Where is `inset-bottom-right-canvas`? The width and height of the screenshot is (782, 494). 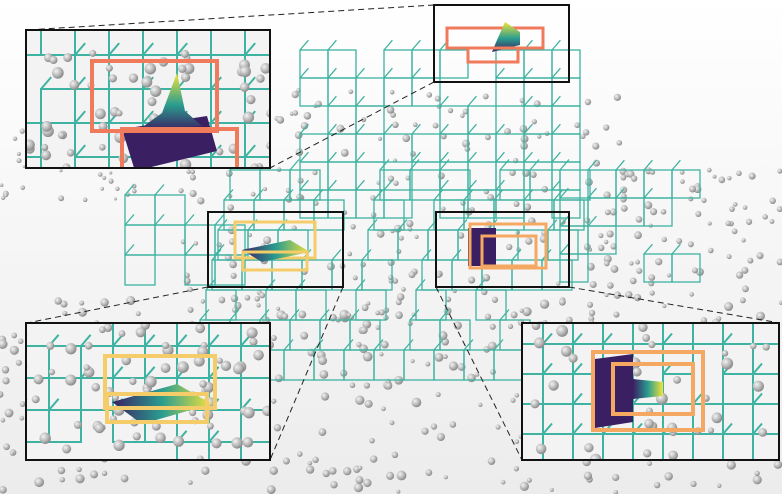 inset-bottom-right-canvas is located at coordinates (650, 391).